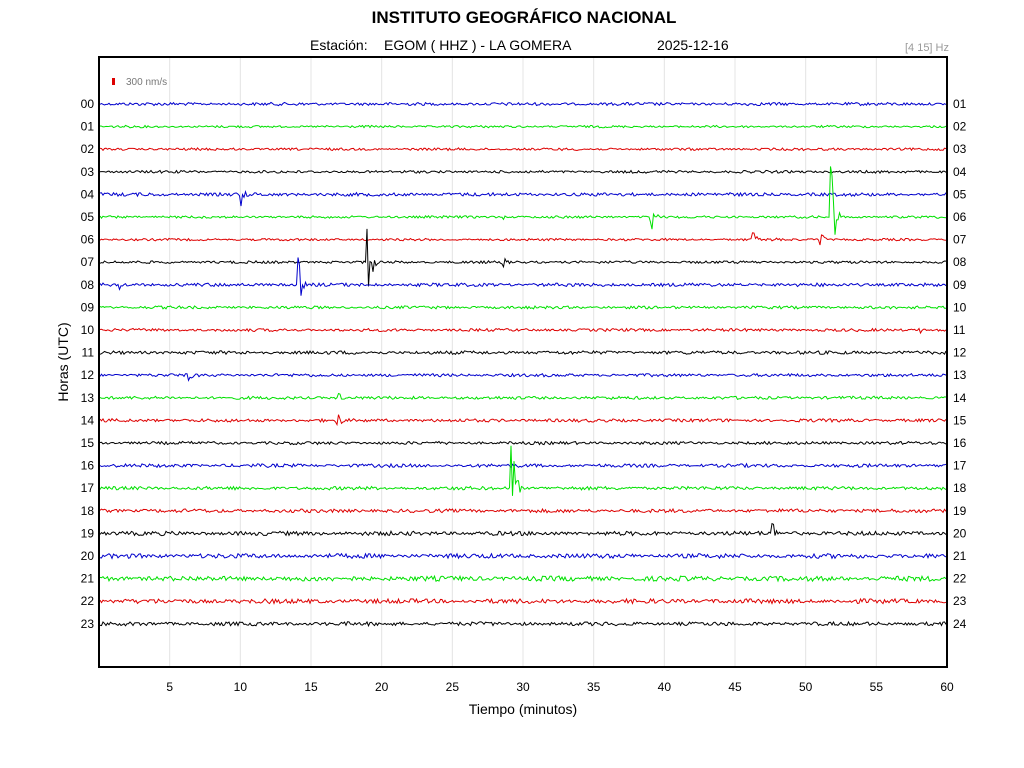  Describe the element at coordinates (88, 556) in the screenshot. I see `hour-label-left: 20` at that location.